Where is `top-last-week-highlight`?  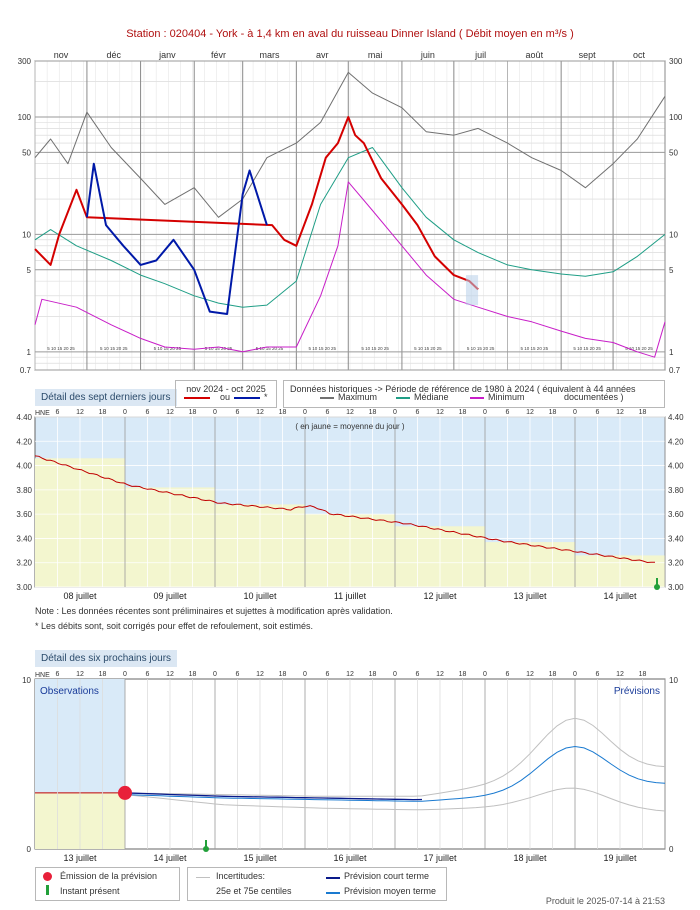 top-last-week-highlight is located at coordinates (472, 290).